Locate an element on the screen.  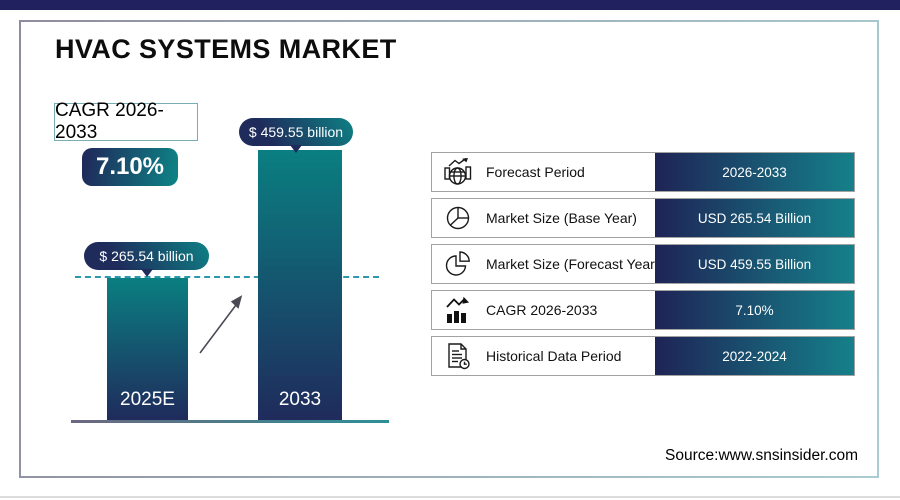
table-row-left: CAGR 2026-2033 is located at coordinates (543, 310).